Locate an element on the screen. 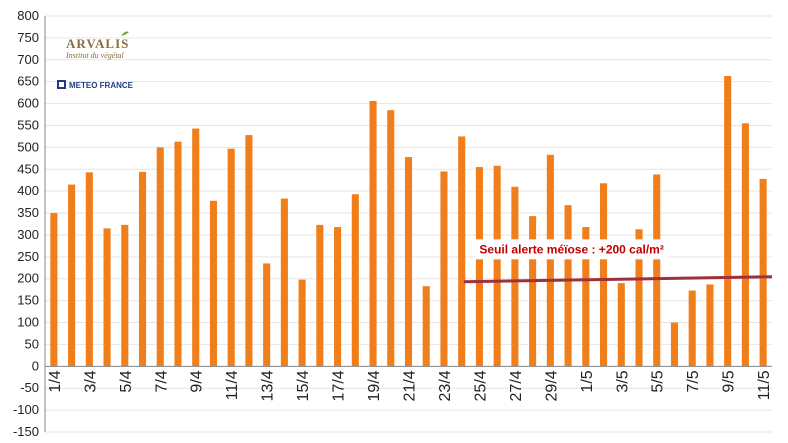  threshold-label: Seuil alerte méïose : +200 cal/m² is located at coordinates (571, 249).